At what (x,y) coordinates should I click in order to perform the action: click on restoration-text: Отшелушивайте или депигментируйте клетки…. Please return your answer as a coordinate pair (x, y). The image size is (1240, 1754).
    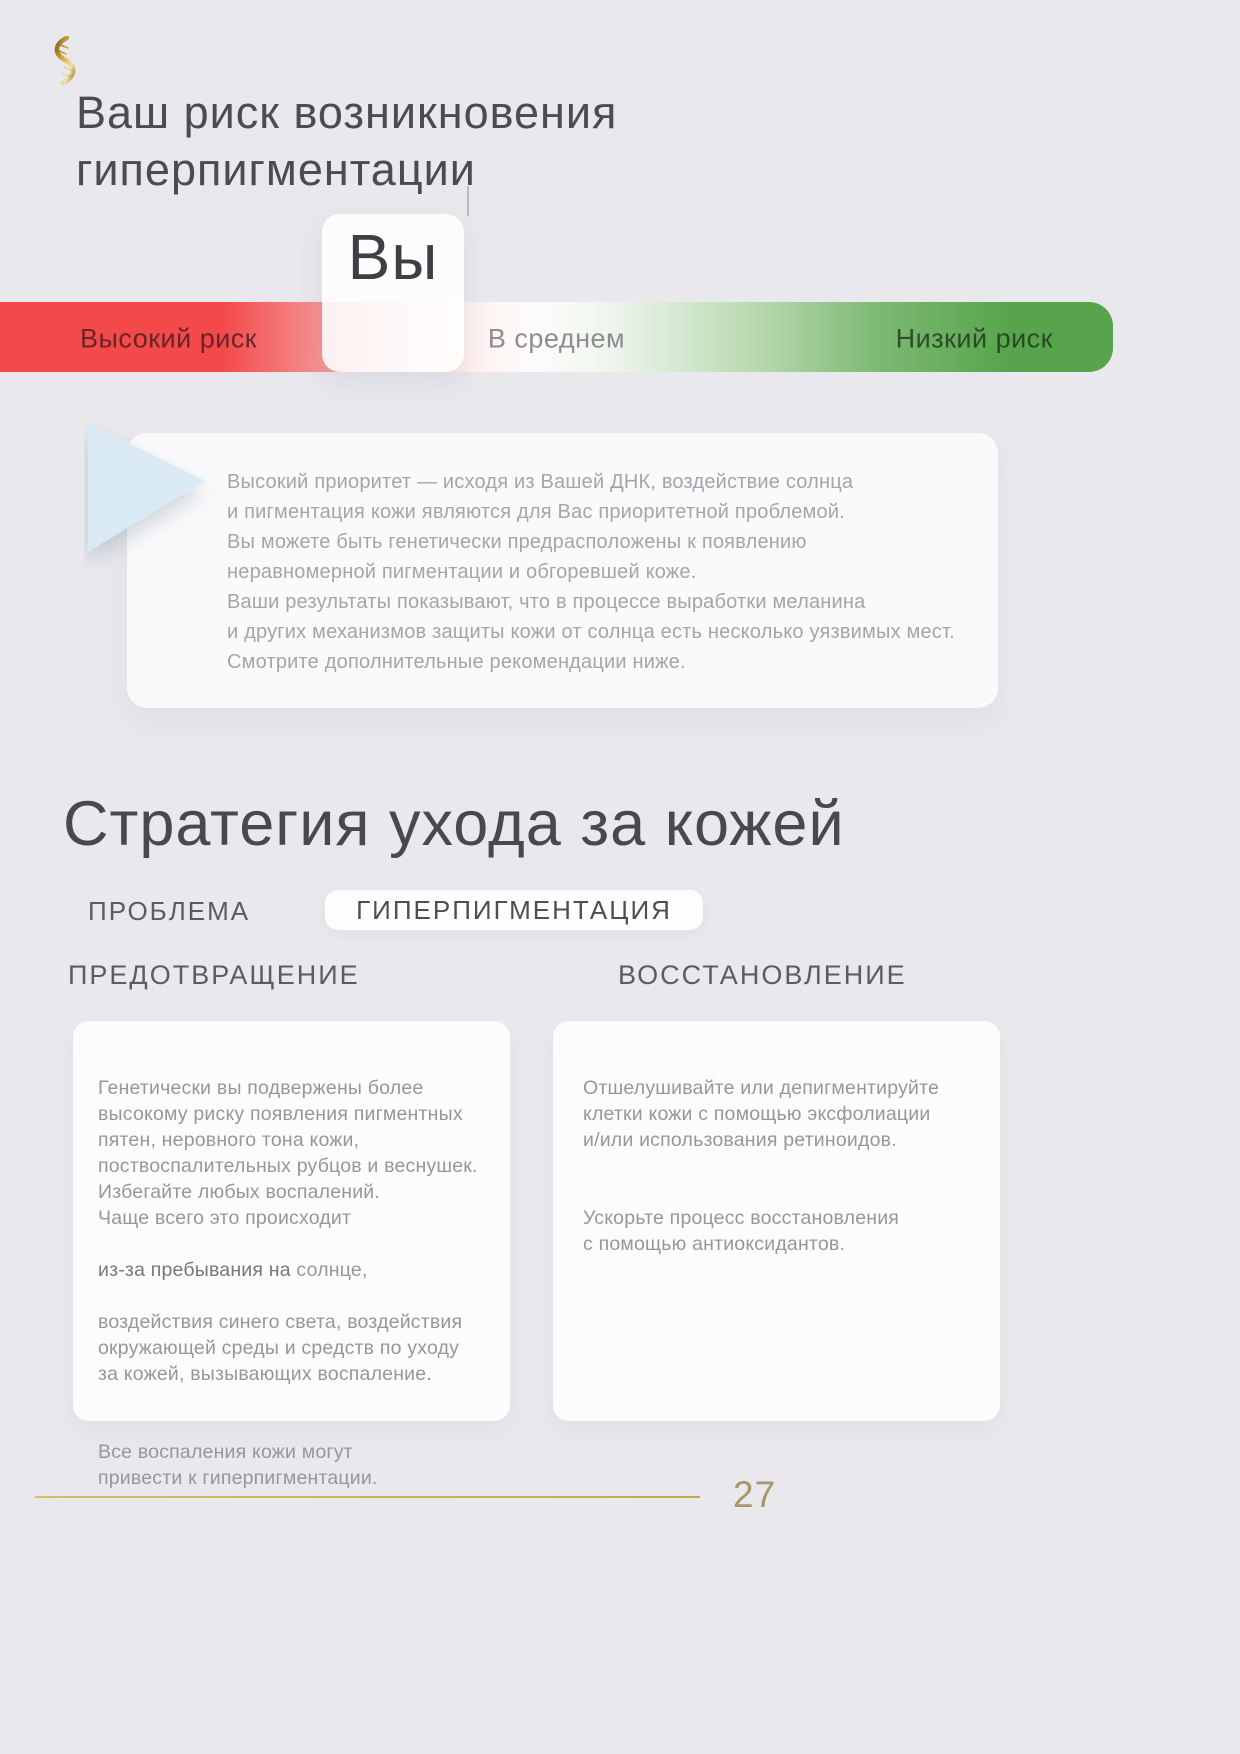
    Looking at the image, I should click on (761, 1166).